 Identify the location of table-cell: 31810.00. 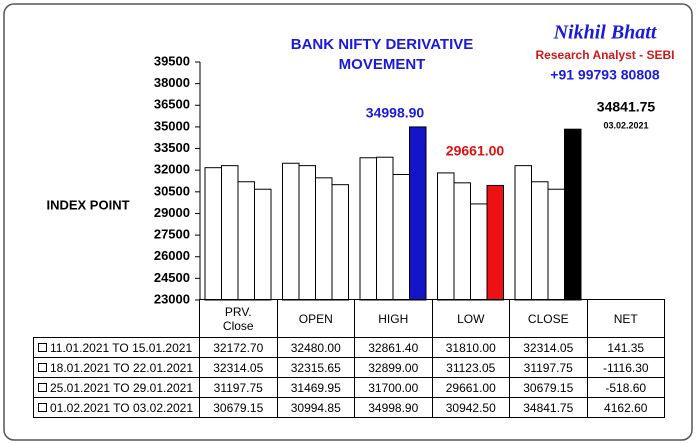
(470, 347).